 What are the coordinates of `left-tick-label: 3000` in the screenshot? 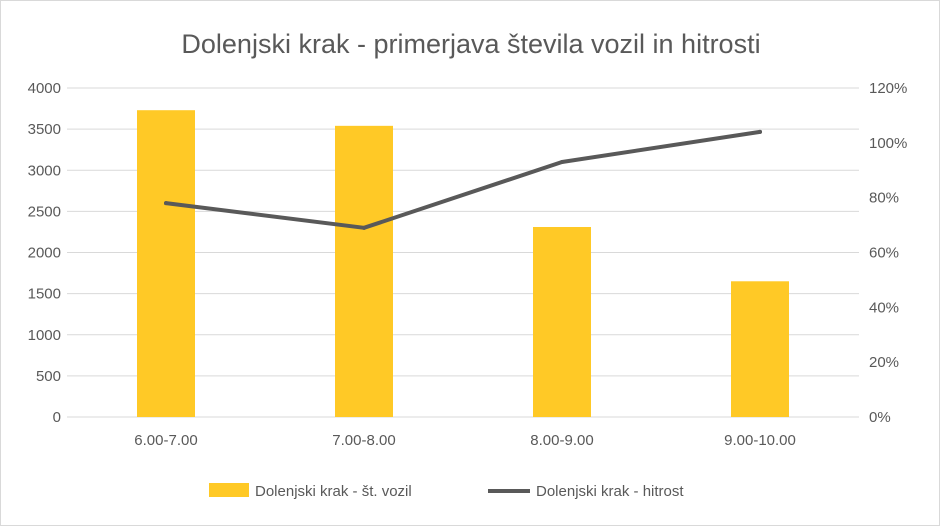 It's located at (44, 170).